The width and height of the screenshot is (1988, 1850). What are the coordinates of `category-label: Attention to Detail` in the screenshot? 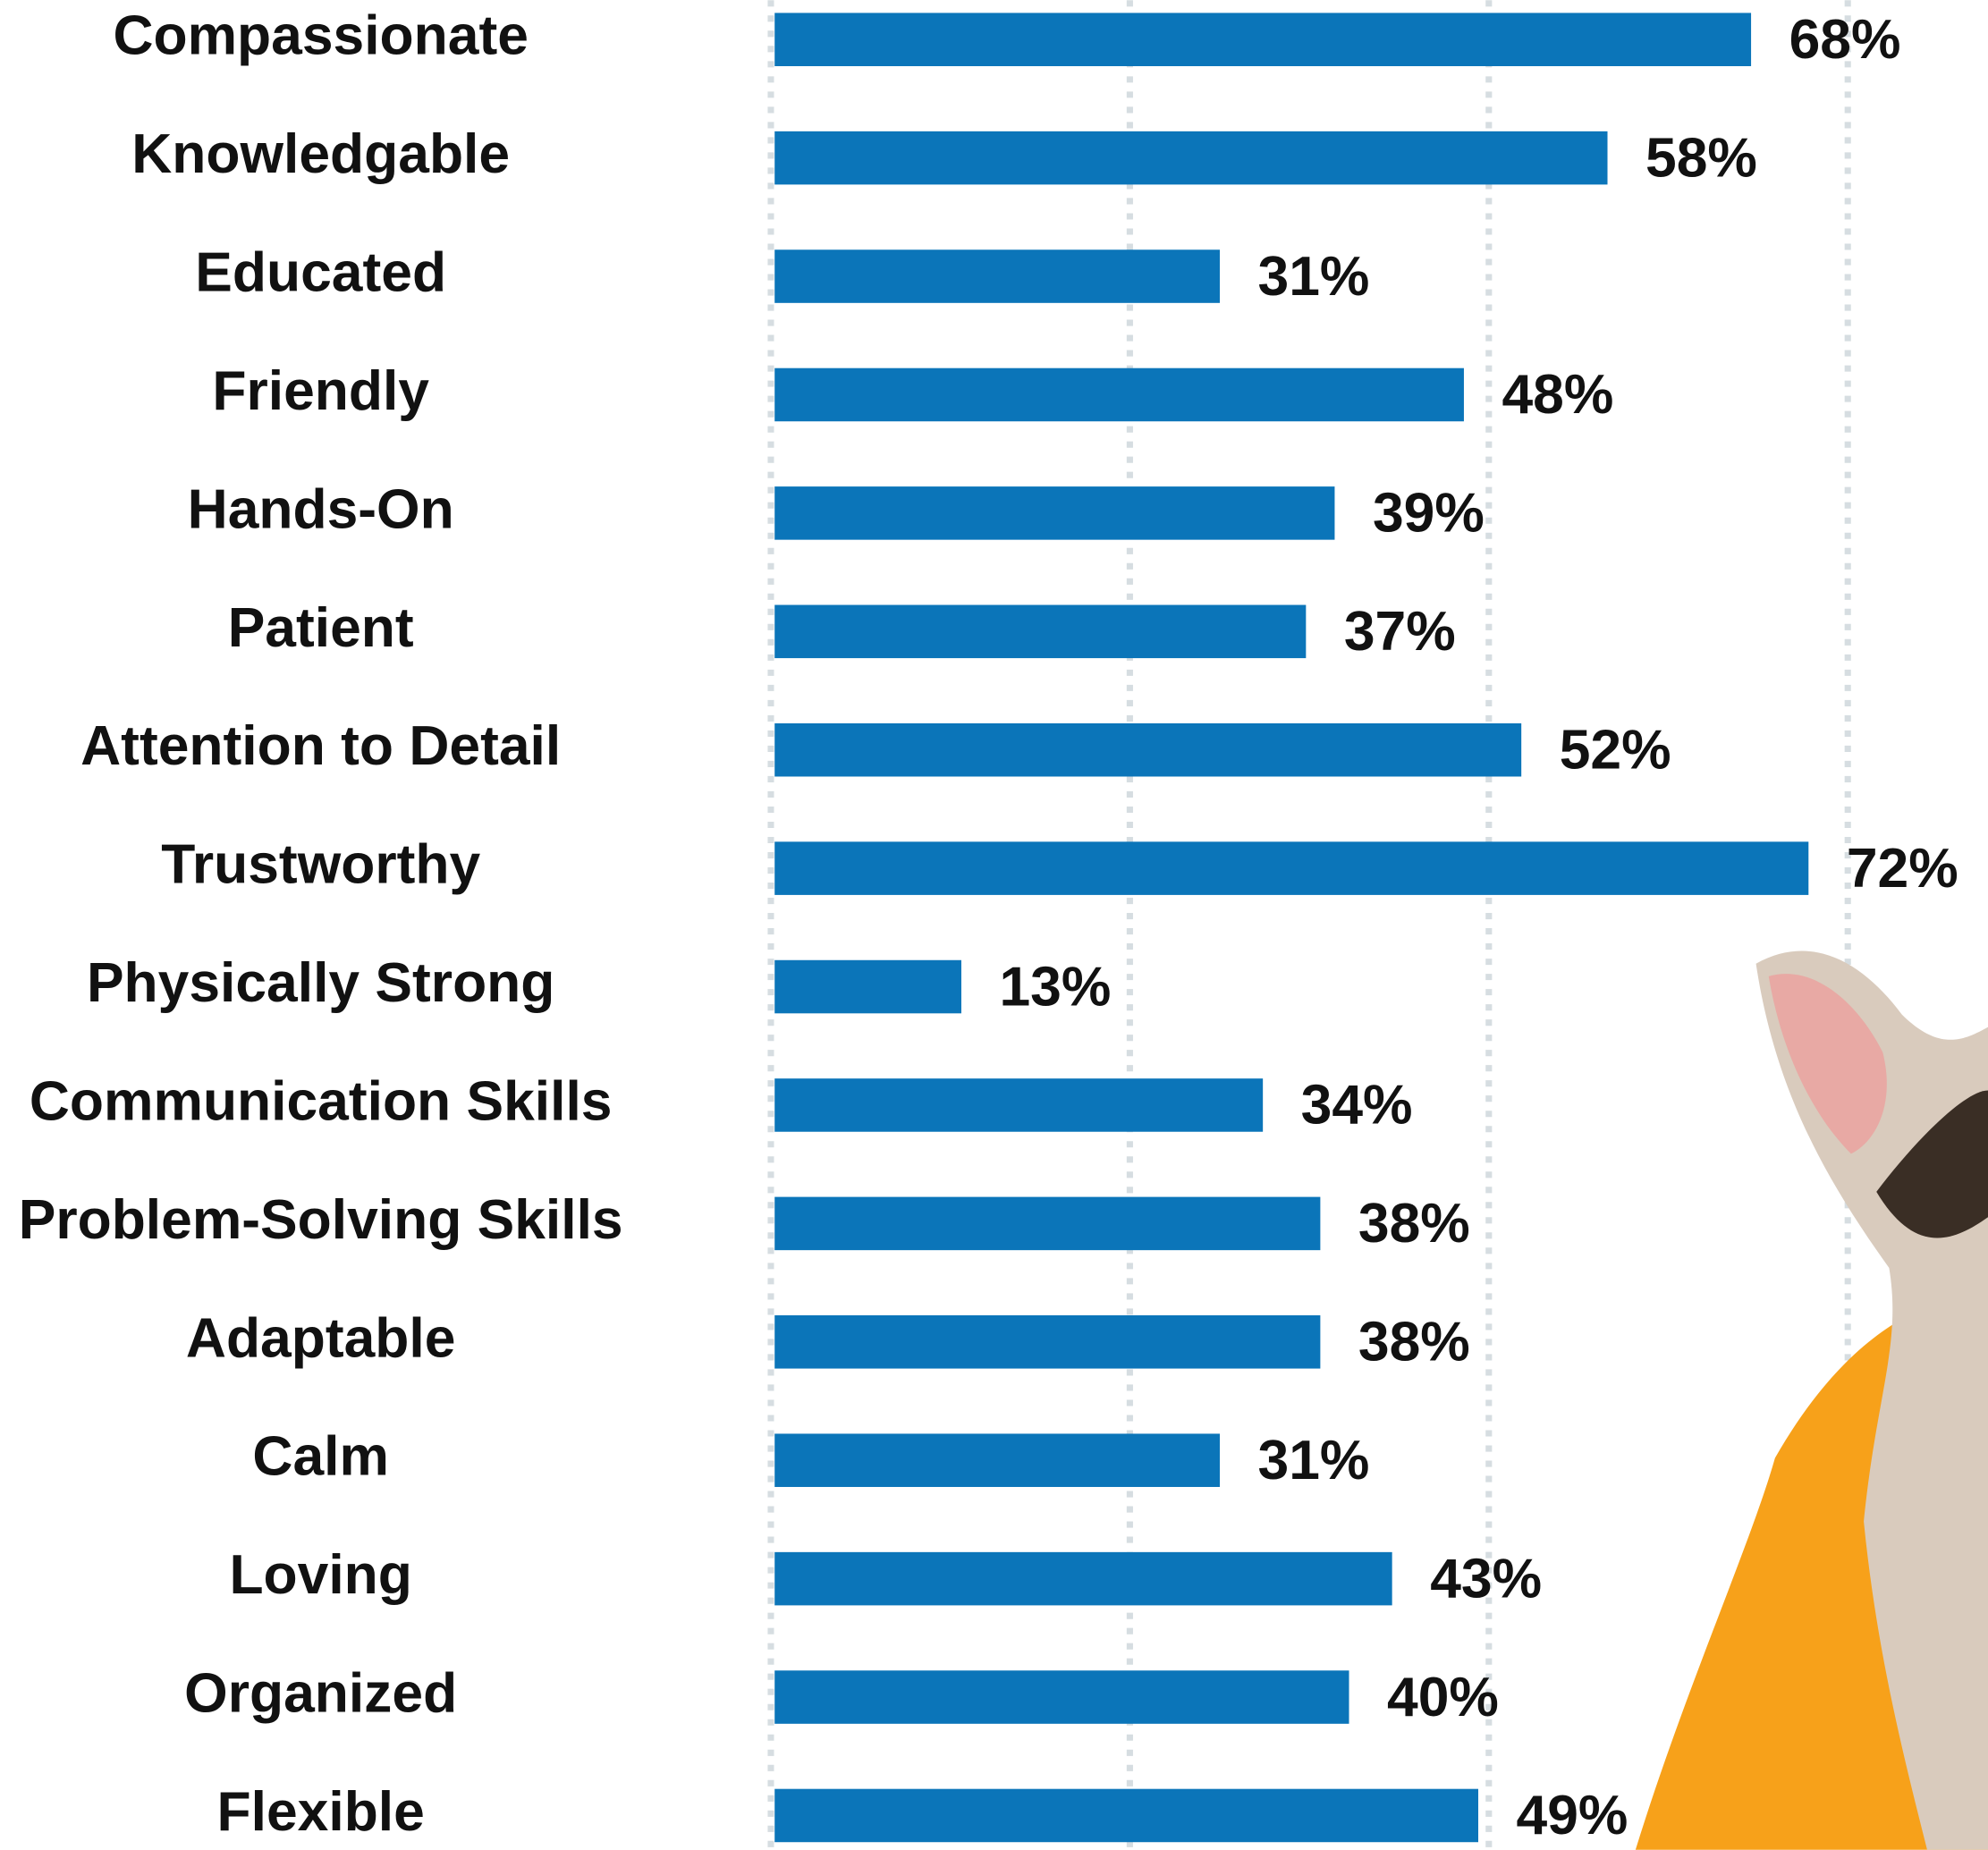 It's located at (320, 746).